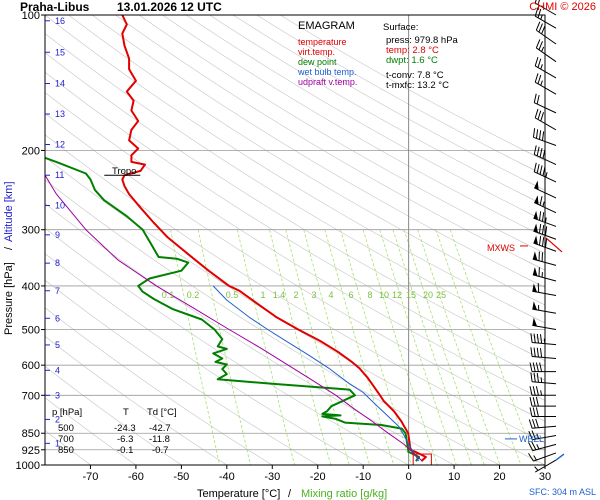  What do you see at coordinates (409, 477) in the screenshot?
I see `temperature-tick-label: 0` at bounding box center [409, 477].